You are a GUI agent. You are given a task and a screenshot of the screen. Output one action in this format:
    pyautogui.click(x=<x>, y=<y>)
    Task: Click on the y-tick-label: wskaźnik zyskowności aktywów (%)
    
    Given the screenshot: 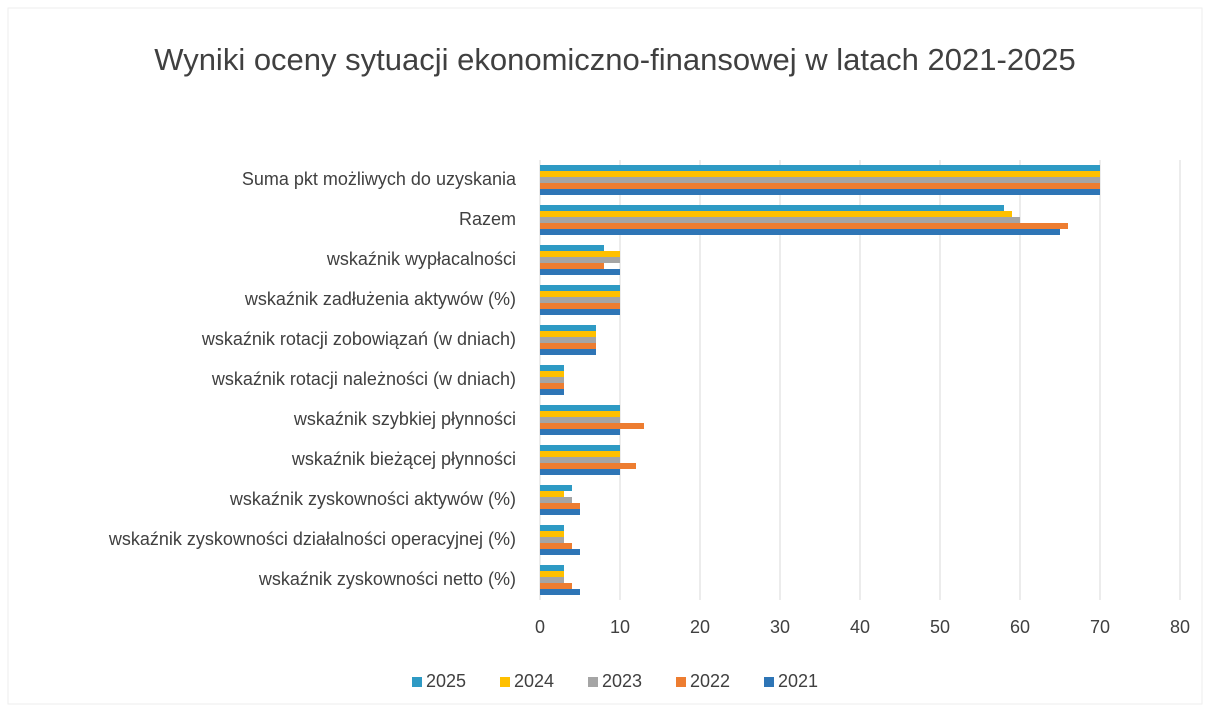 What is the action you would take?
    pyautogui.click(x=372, y=499)
    